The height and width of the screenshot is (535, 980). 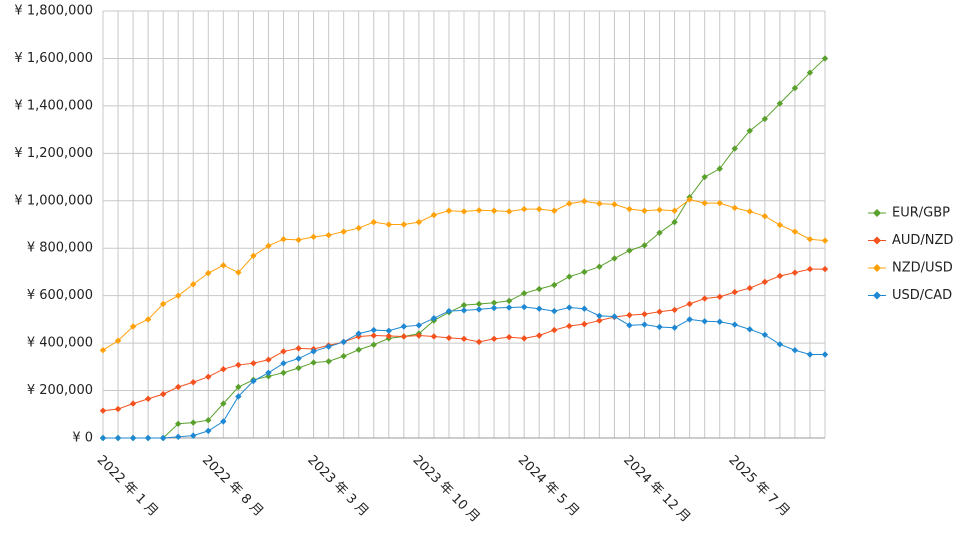 I want to click on y-tick-label: ¥ 1,400,000, so click(x=53, y=105).